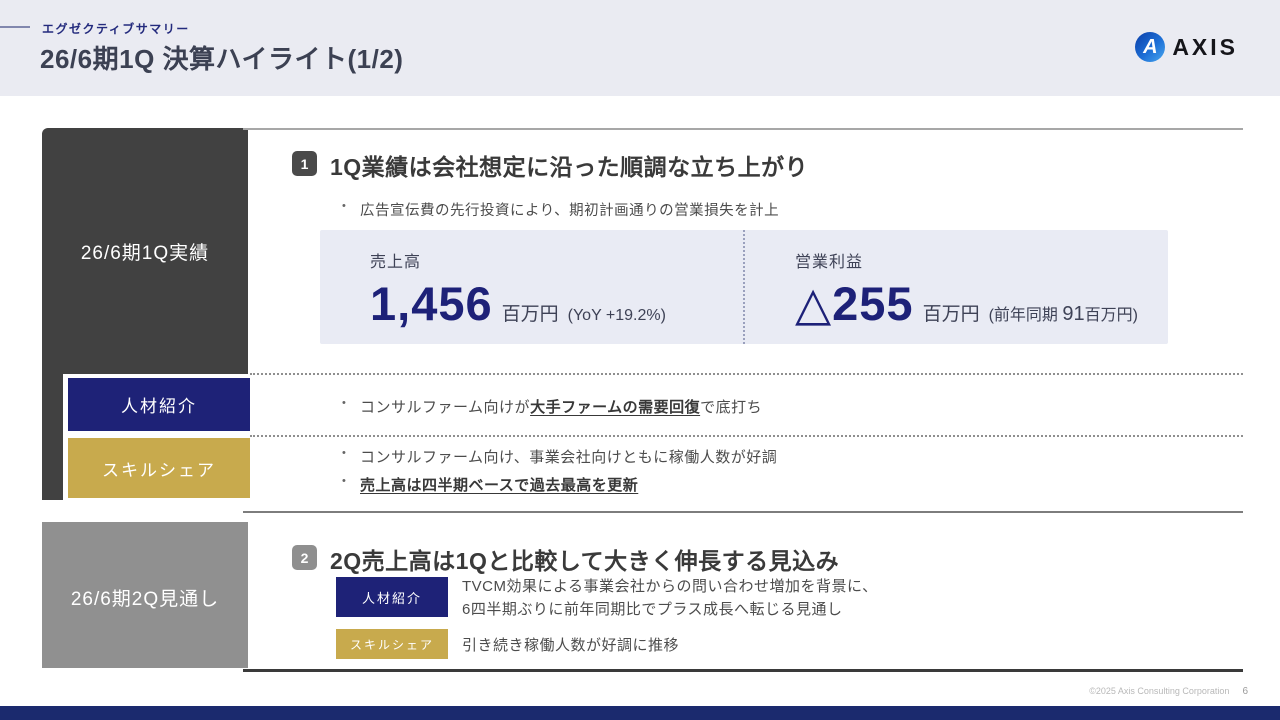 The height and width of the screenshot is (720, 1280). I want to click on section1-bottom-rule, so click(743, 512).